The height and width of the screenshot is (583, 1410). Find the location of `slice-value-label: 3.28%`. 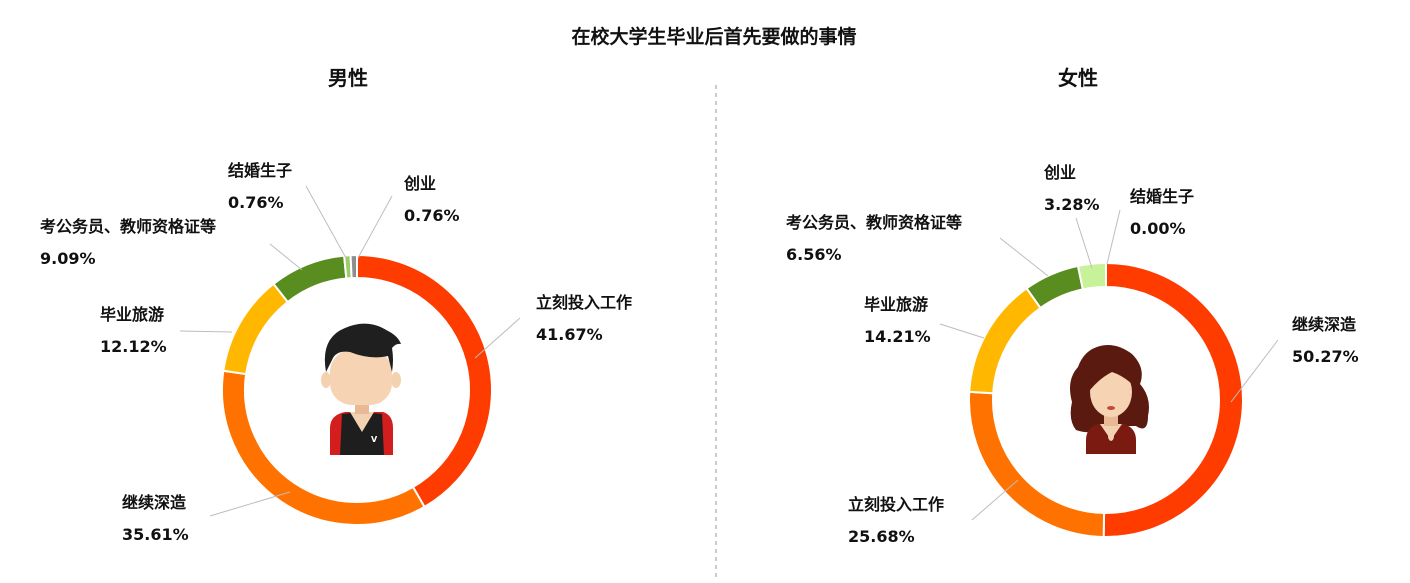

slice-value-label: 3.28% is located at coordinates (1072, 204).